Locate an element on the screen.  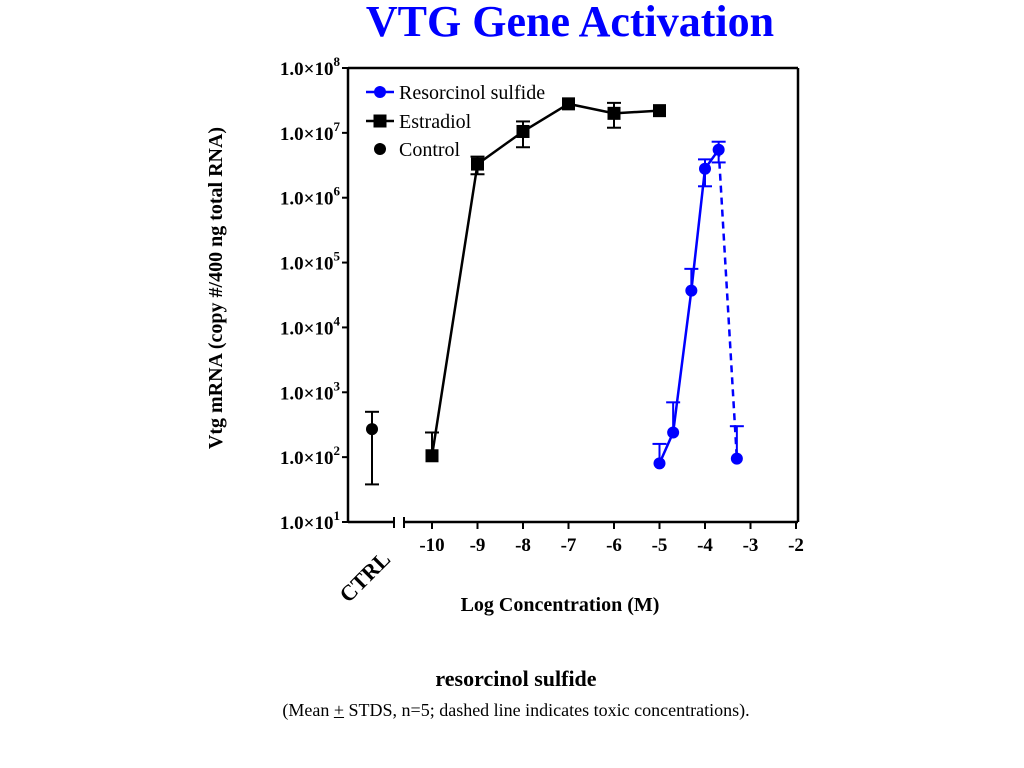
y-tick-exponent: 5 is located at coordinates (337, 256).